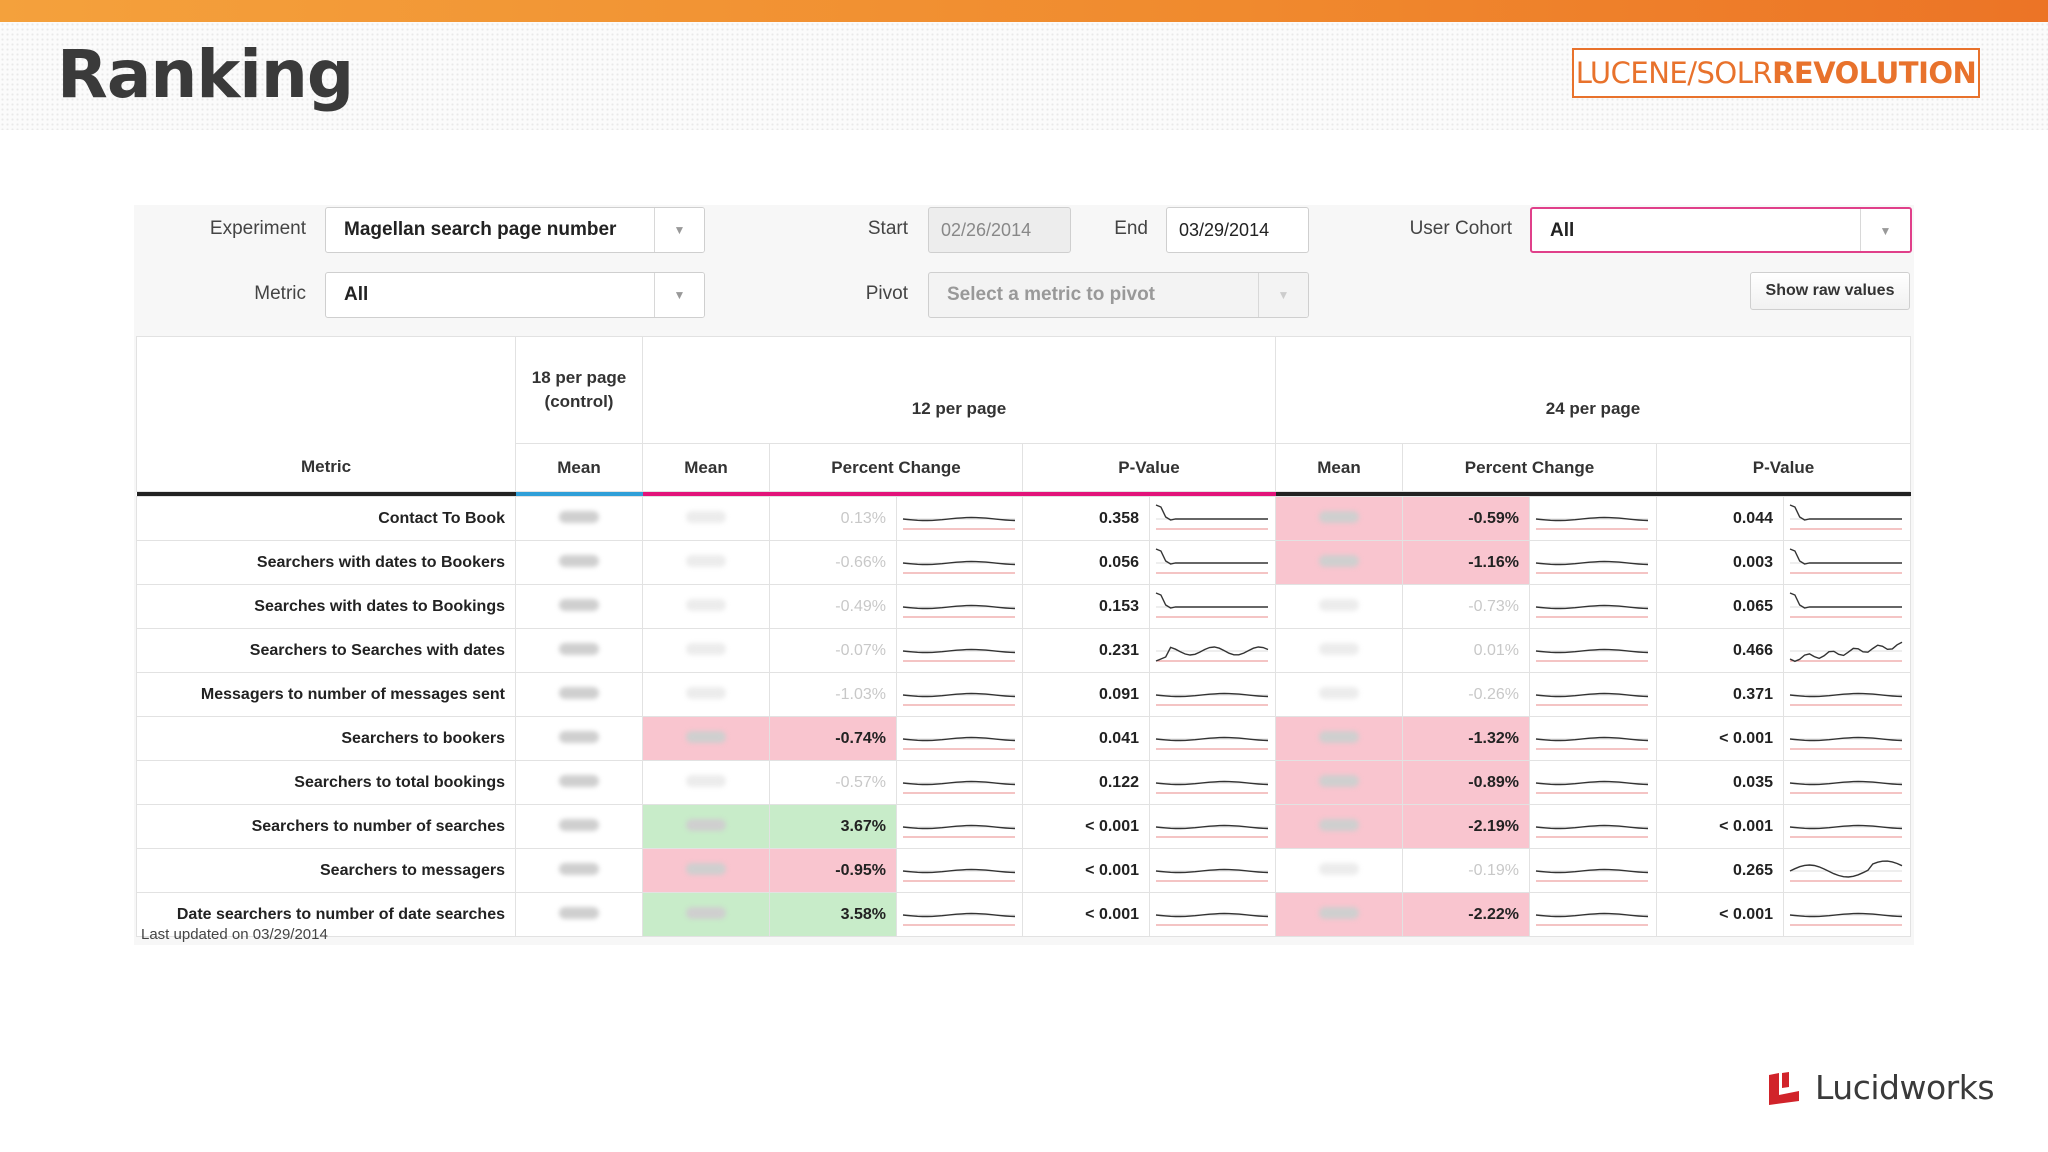 The height and width of the screenshot is (1152, 2048). Describe the element at coordinates (326, 694) in the screenshot. I see `metric-name-cell: Messagers to number of messages sent` at that location.